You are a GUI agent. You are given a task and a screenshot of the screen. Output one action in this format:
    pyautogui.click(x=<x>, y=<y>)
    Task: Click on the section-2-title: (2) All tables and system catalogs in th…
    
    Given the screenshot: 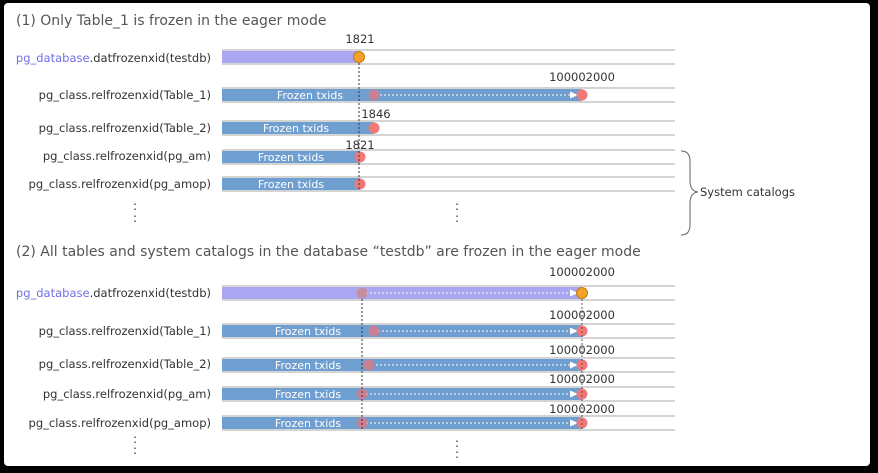 What is the action you would take?
    pyautogui.click(x=328, y=252)
    